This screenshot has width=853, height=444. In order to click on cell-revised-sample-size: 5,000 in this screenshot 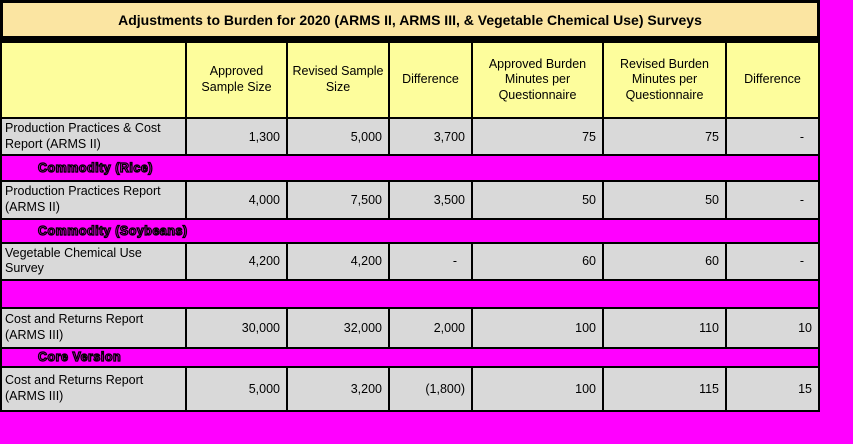, I will do `click(338, 136)`.